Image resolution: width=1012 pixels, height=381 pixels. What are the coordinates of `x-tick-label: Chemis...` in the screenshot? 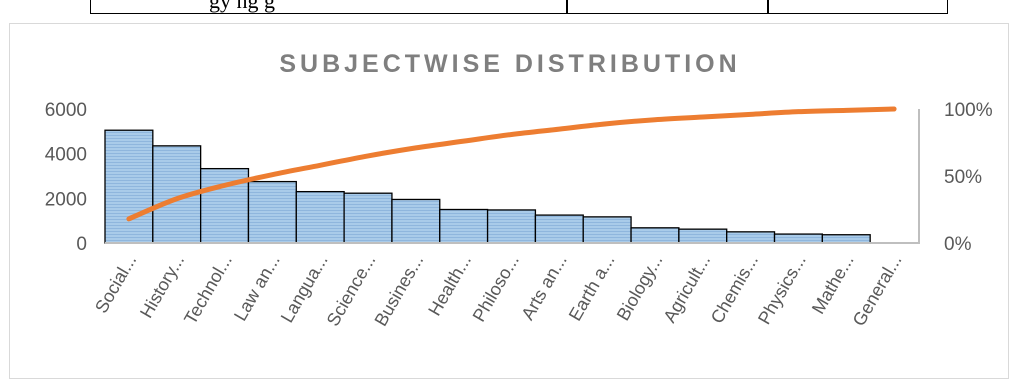 It's located at (734, 289).